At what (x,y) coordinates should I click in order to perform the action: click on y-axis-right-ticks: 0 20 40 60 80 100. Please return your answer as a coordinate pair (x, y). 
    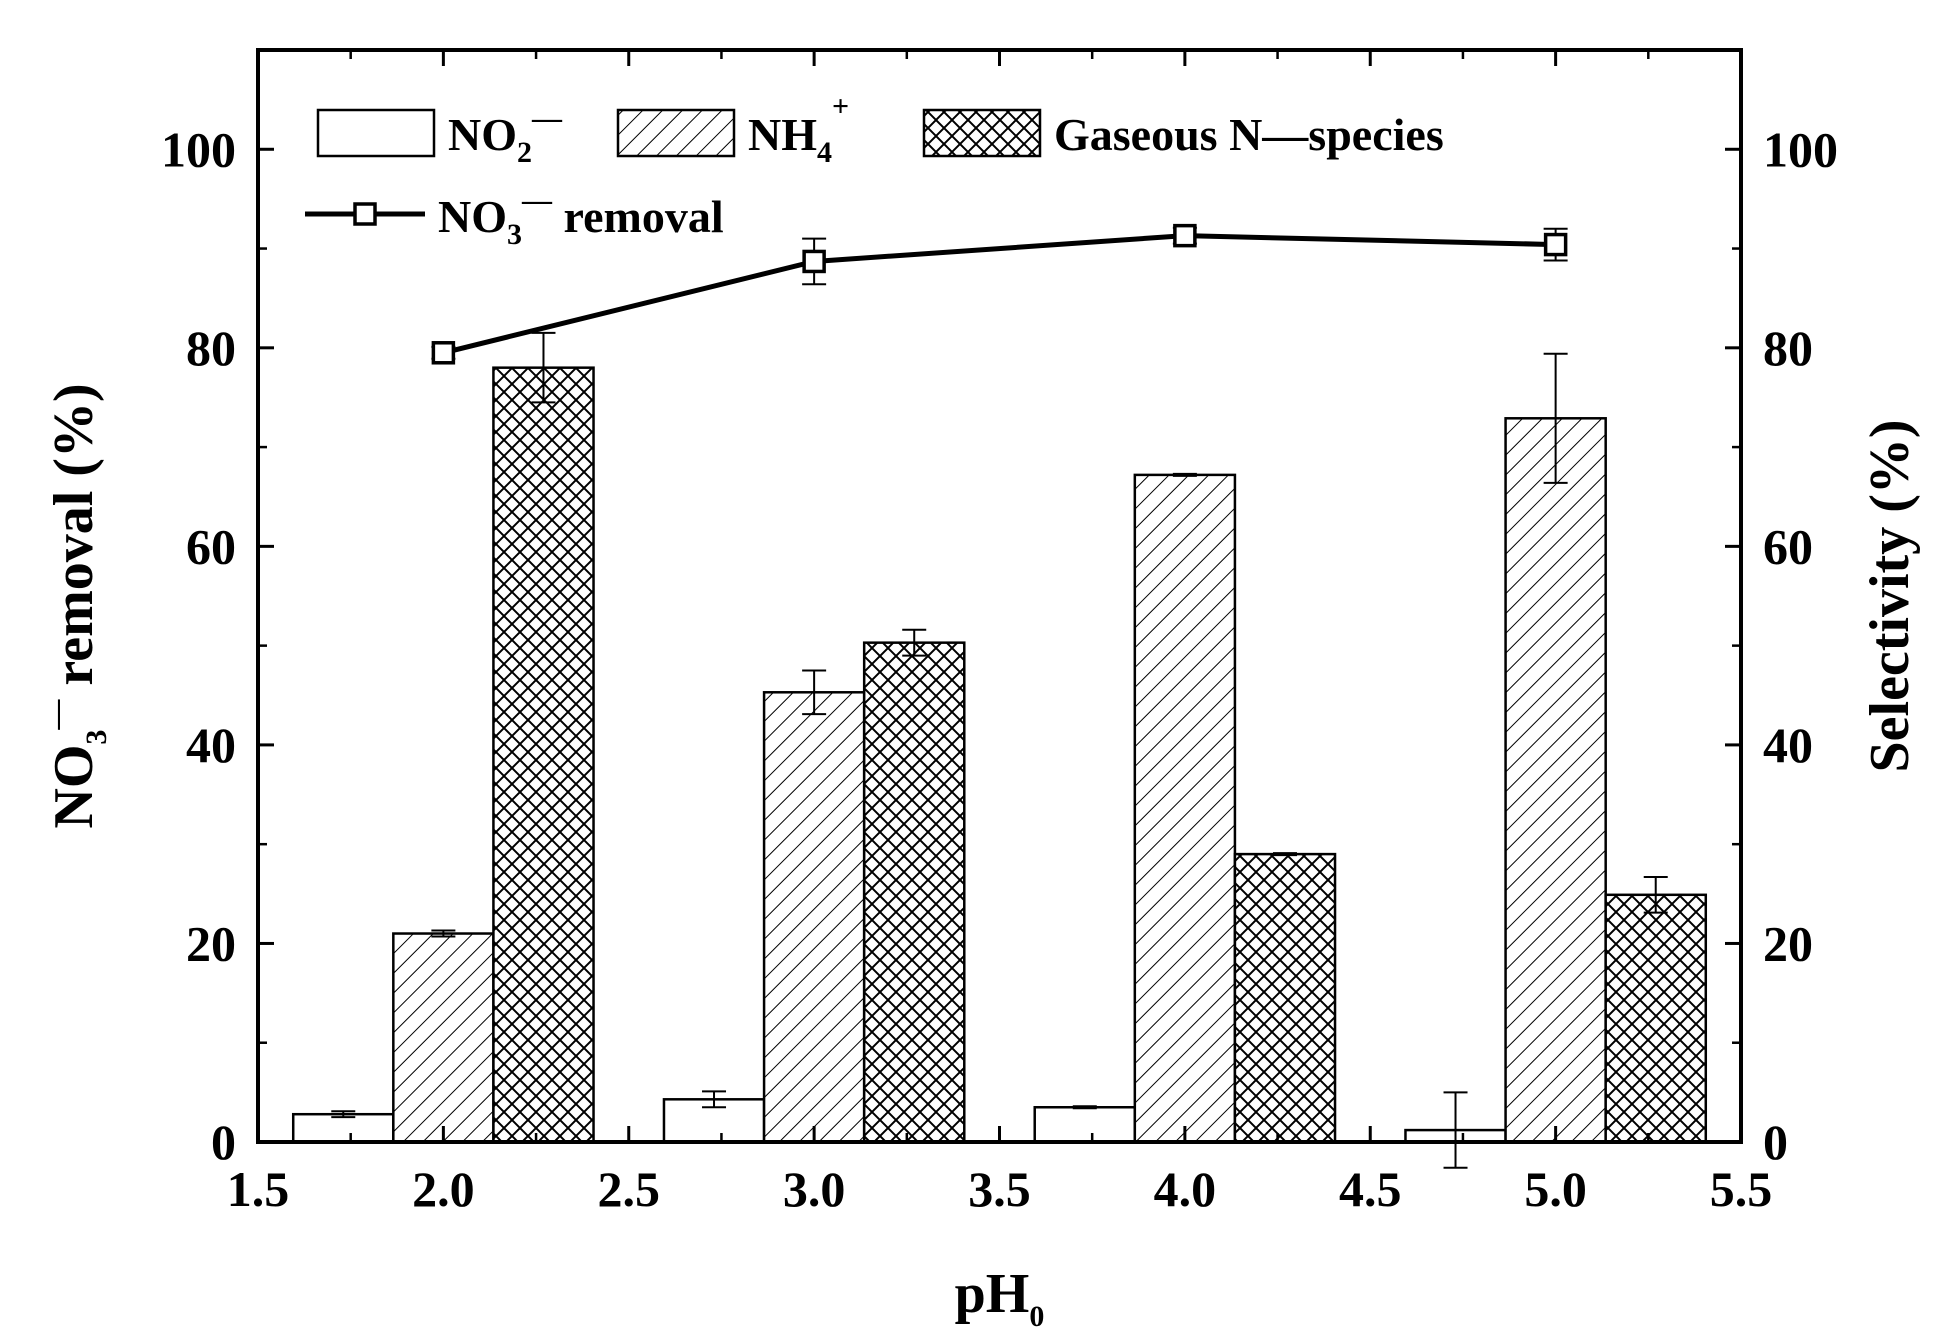
    Looking at the image, I should click on (1781, 645).